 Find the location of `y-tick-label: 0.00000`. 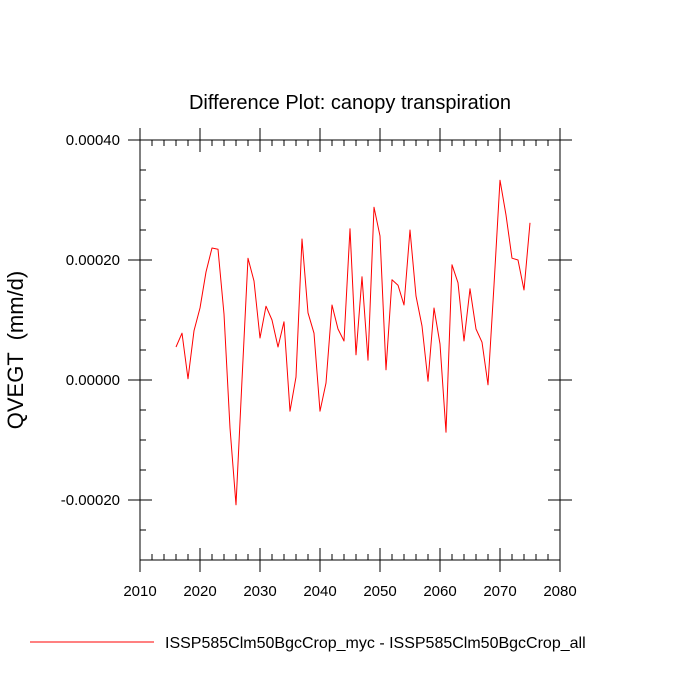

y-tick-label: 0.00000 is located at coordinates (93, 380).